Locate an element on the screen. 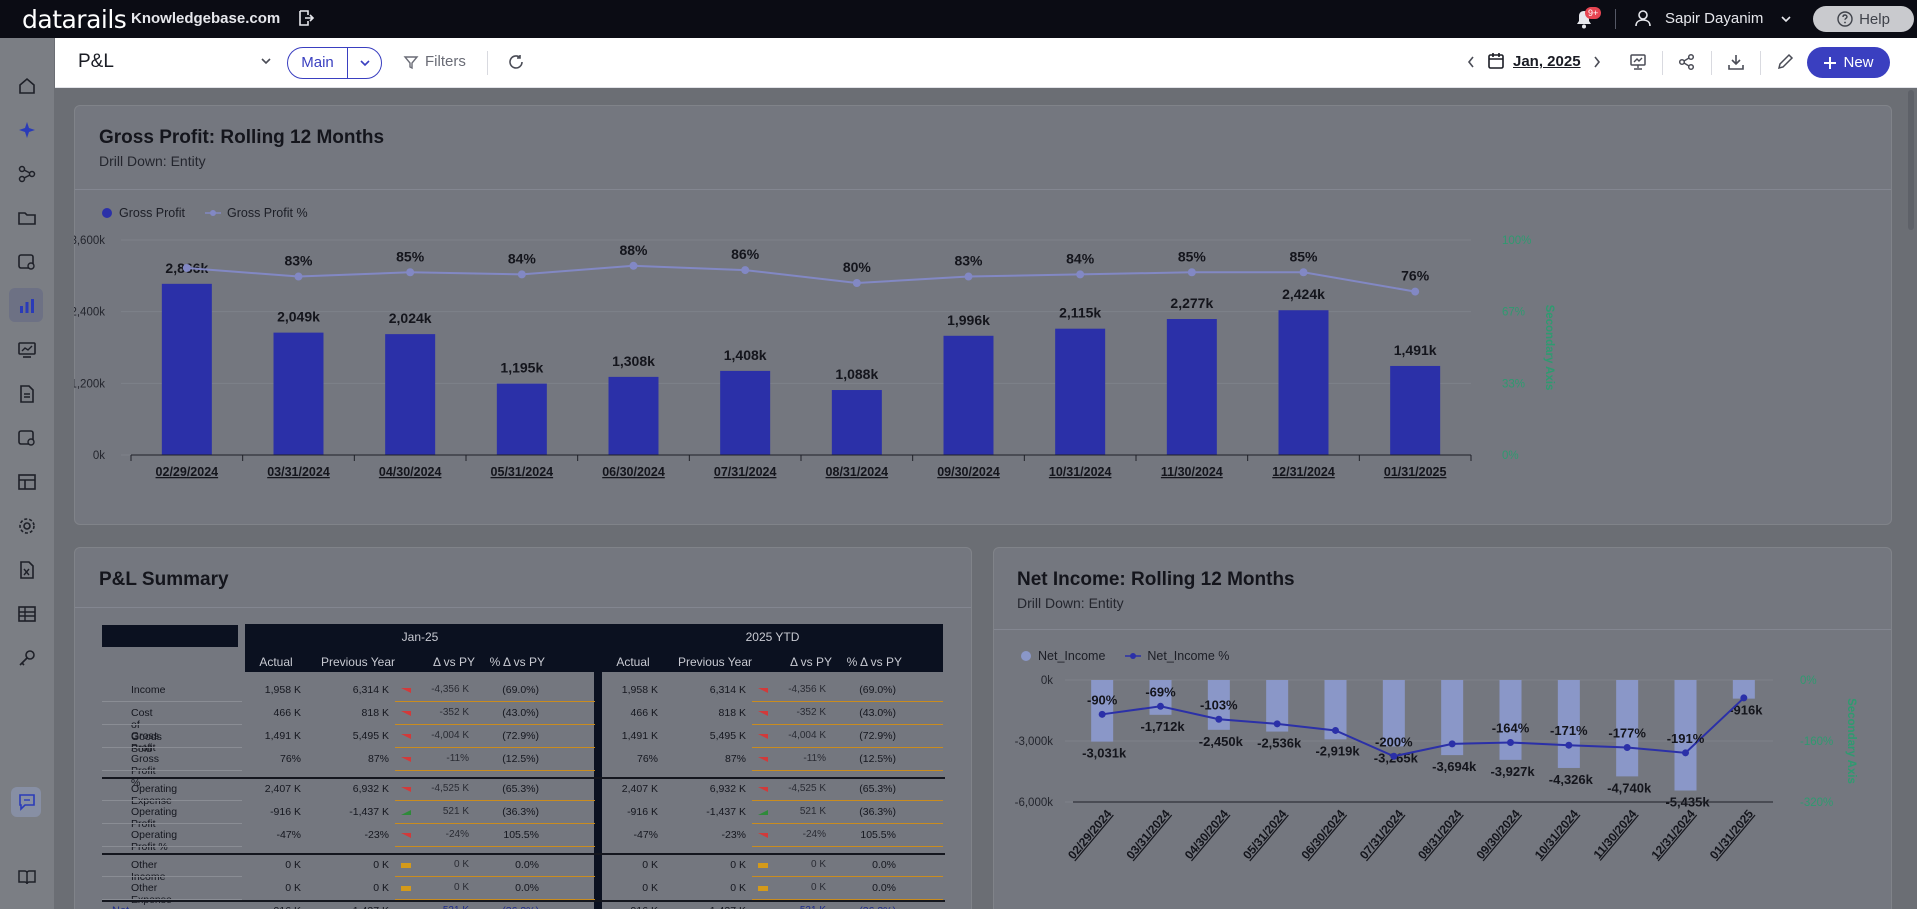 Image resolution: width=1917 pixels, height=909 pixels. pct-delta-cell: 105.5% is located at coordinates (521, 835).